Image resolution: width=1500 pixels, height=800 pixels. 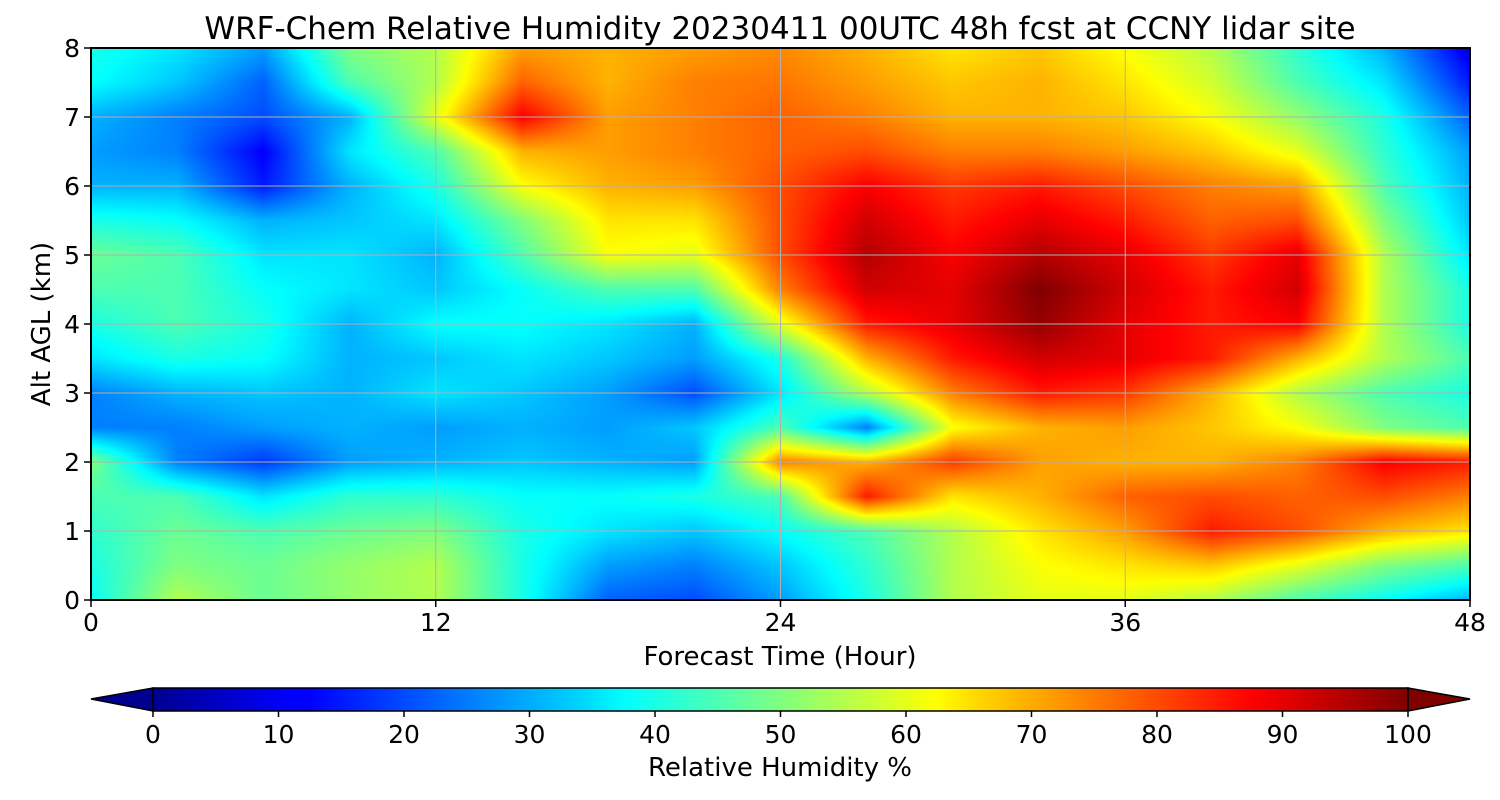 What do you see at coordinates (906, 734) in the screenshot?
I see `colorbar-tick-label: 60` at bounding box center [906, 734].